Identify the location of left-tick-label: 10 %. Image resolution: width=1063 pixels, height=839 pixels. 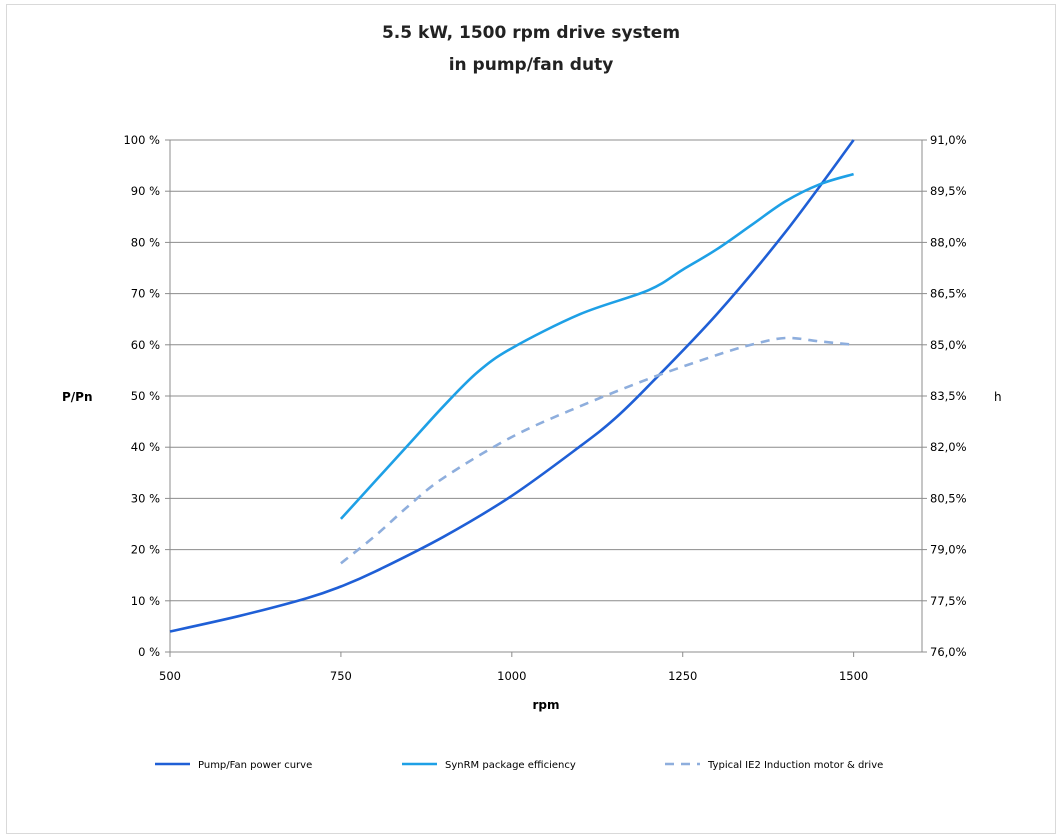
(145, 601).